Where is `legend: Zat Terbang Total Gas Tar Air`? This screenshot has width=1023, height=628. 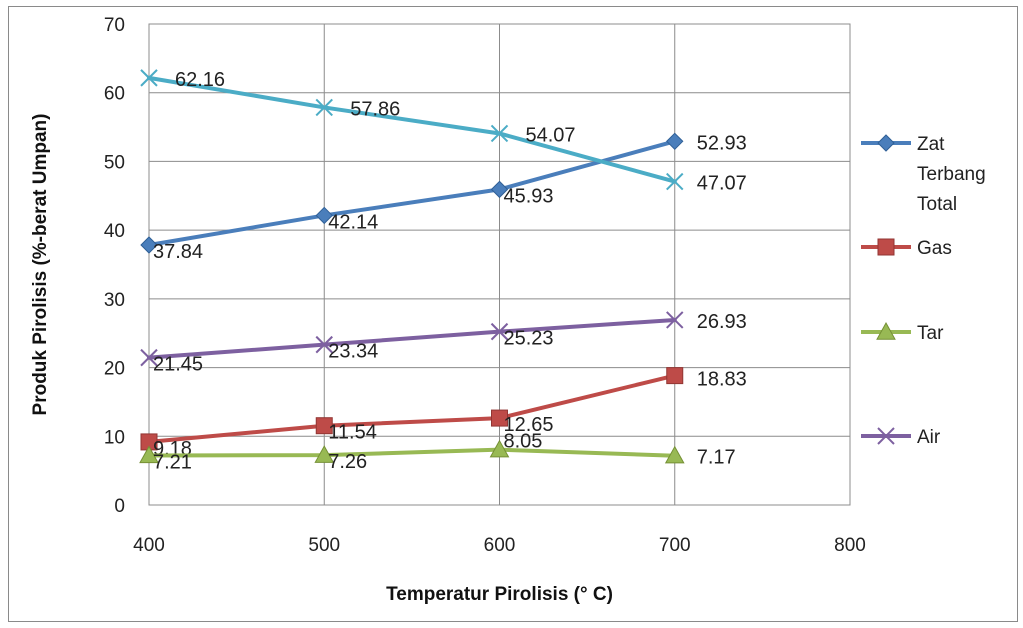
legend: Zat Terbang Total Gas Tar Air is located at coordinates (923, 291).